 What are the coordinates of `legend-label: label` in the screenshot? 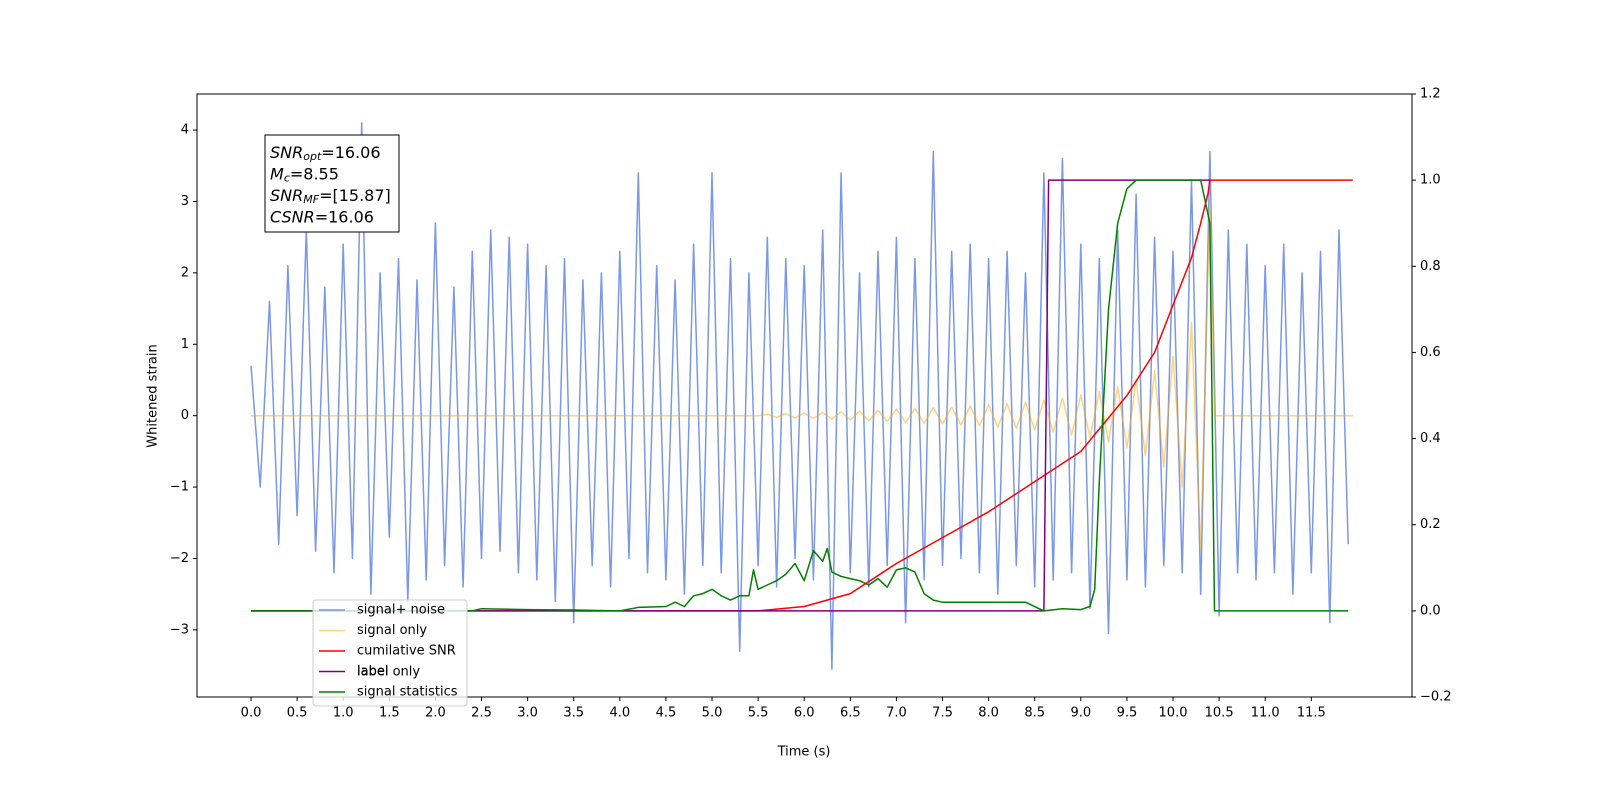 It's located at (372, 671).